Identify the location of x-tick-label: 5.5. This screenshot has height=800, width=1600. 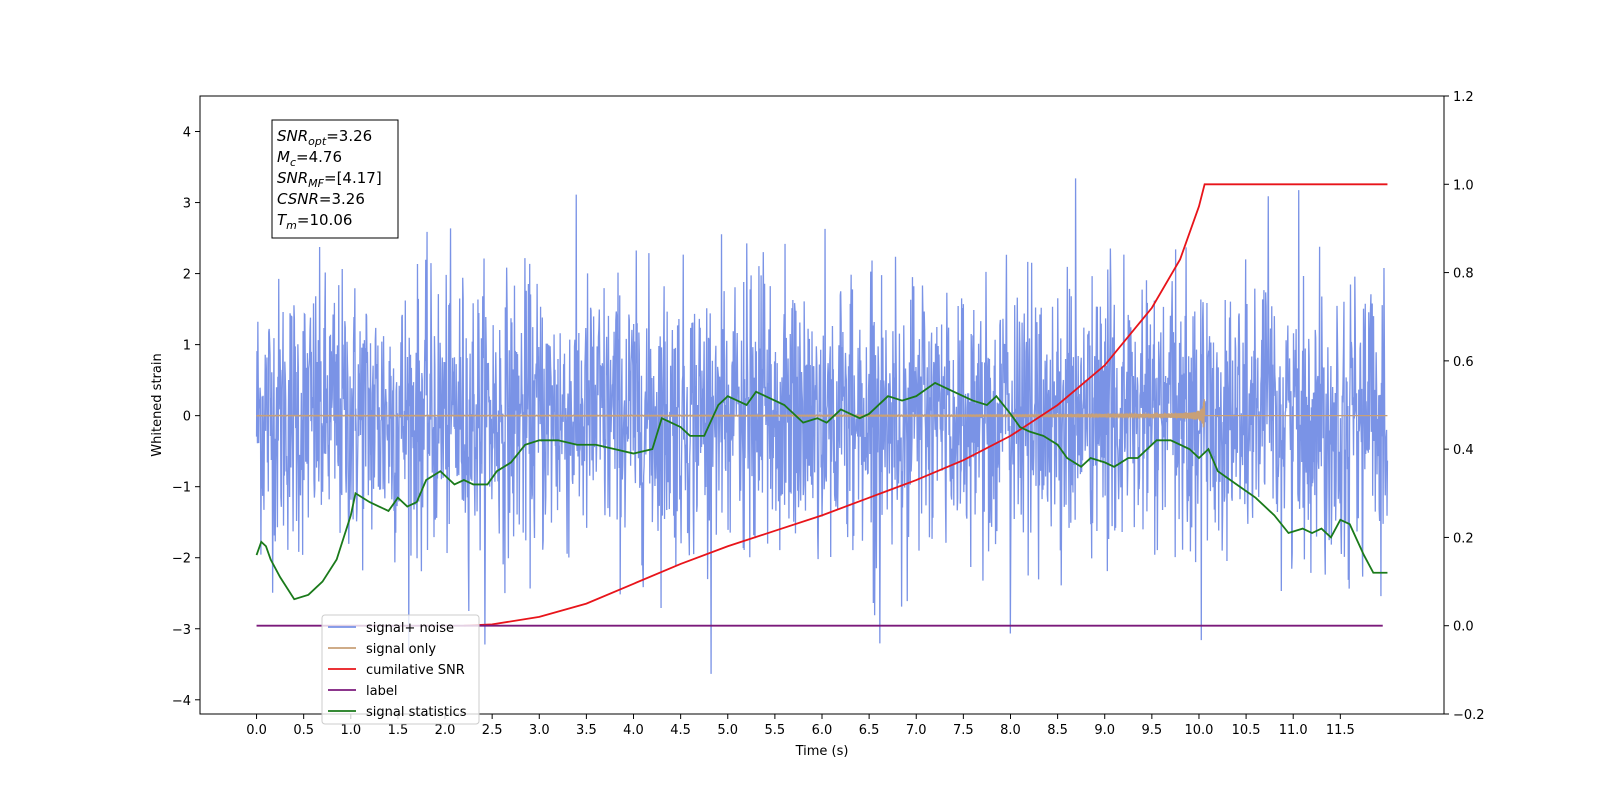
(775, 730).